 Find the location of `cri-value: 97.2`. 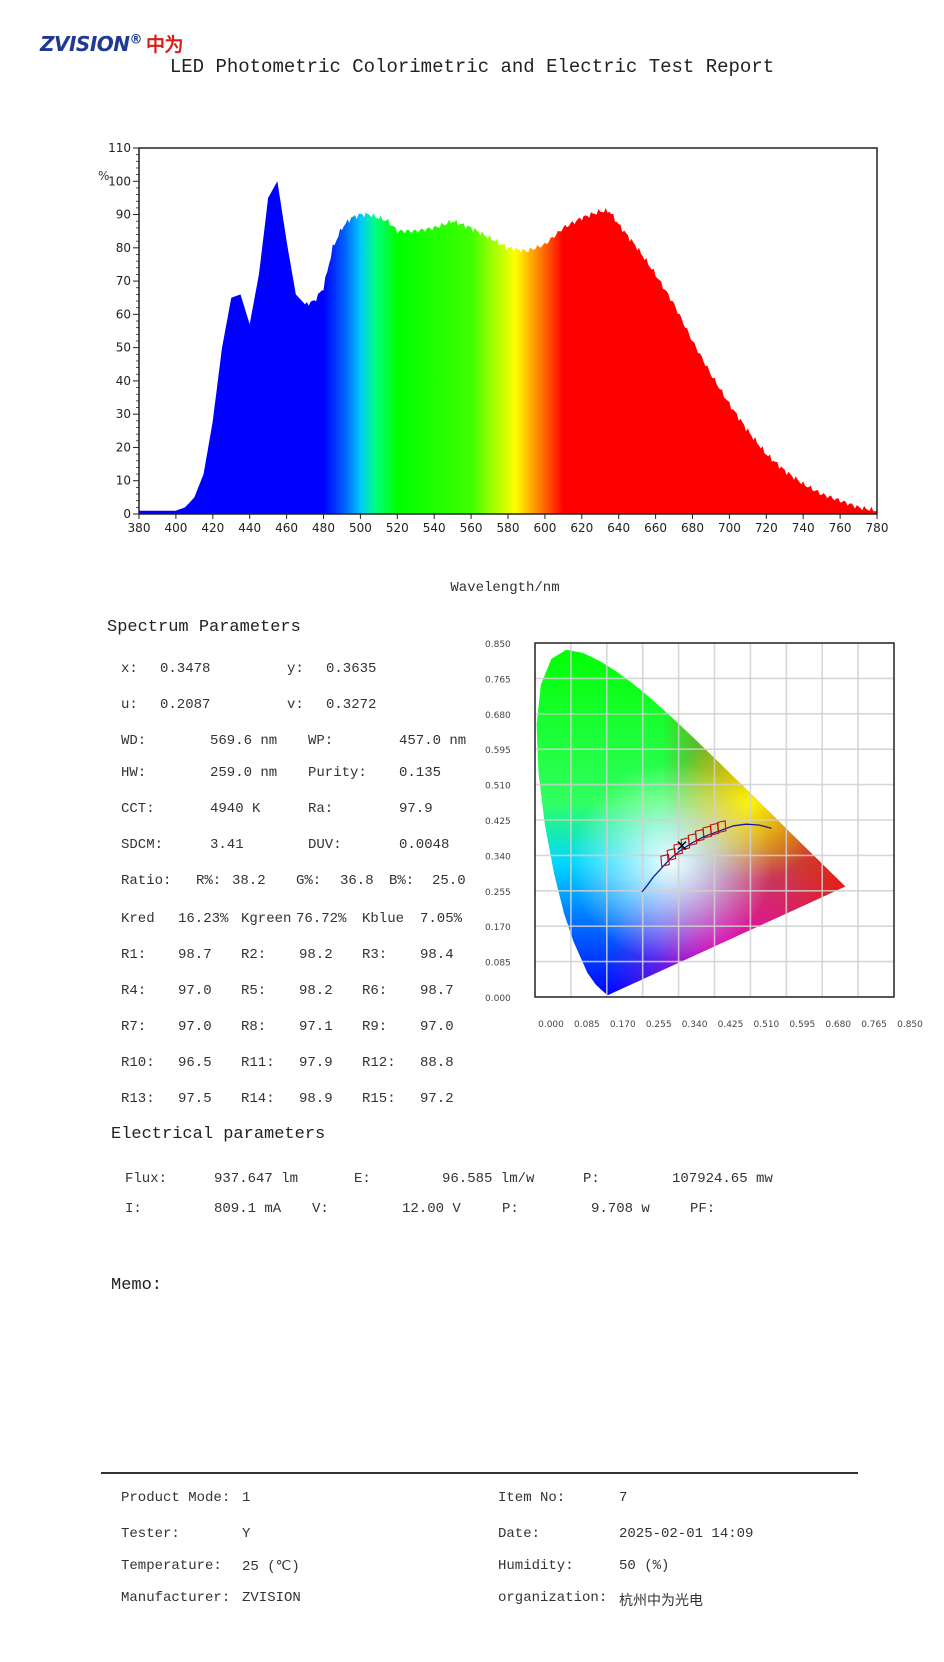

cri-value: 97.2 is located at coordinates (437, 1099).